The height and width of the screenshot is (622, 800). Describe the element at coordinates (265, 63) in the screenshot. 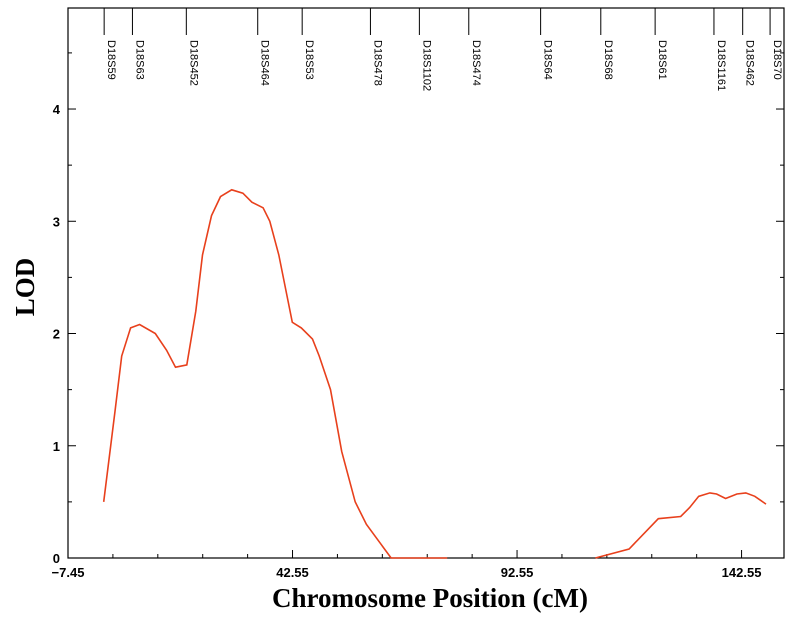

I see `marker-label: D18S464` at that location.